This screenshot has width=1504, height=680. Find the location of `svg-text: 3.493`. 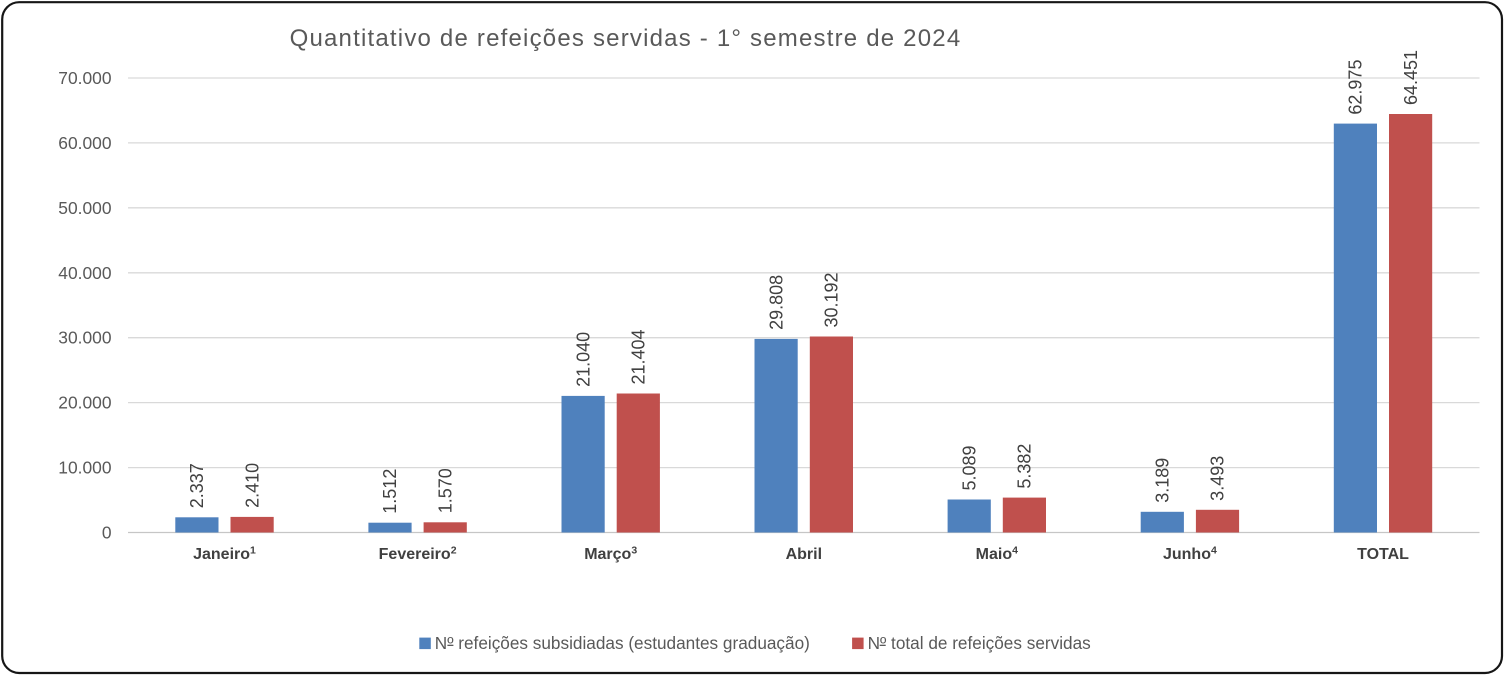

svg-text: 3.493 is located at coordinates (1218, 478).